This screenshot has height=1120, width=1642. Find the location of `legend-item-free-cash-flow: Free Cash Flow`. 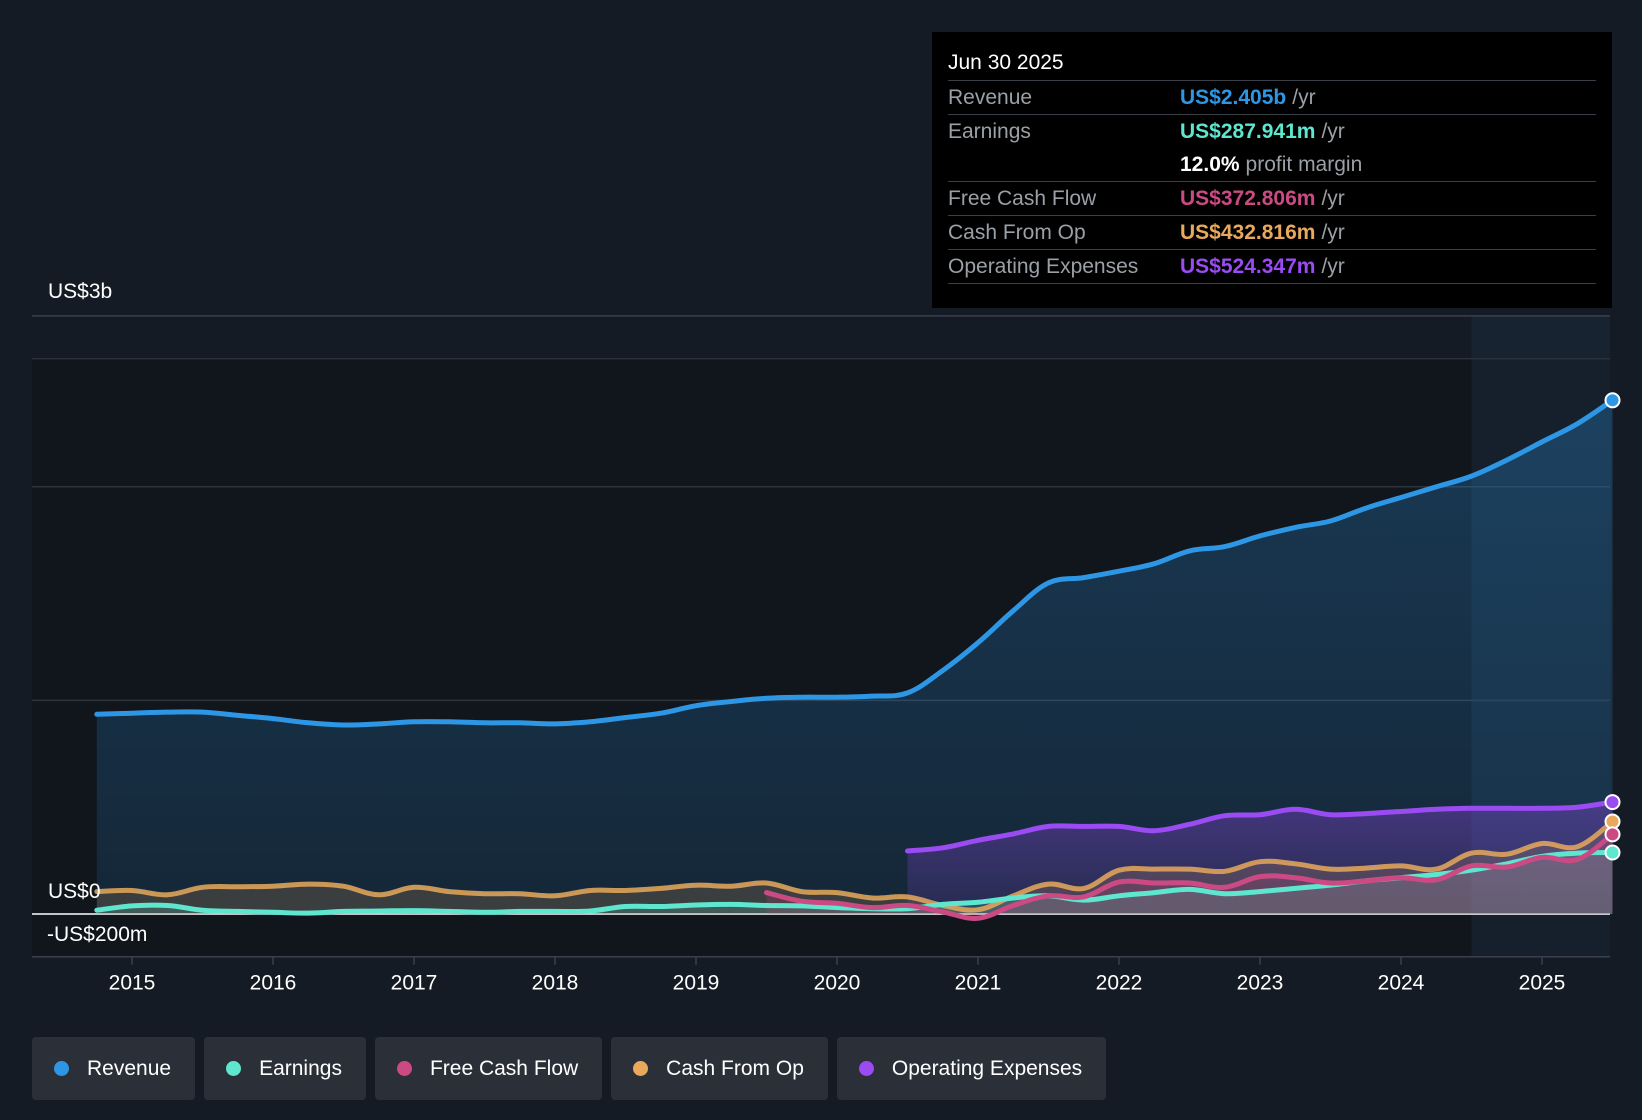

legend-item-free-cash-flow: Free Cash Flow is located at coordinates (488, 1068).